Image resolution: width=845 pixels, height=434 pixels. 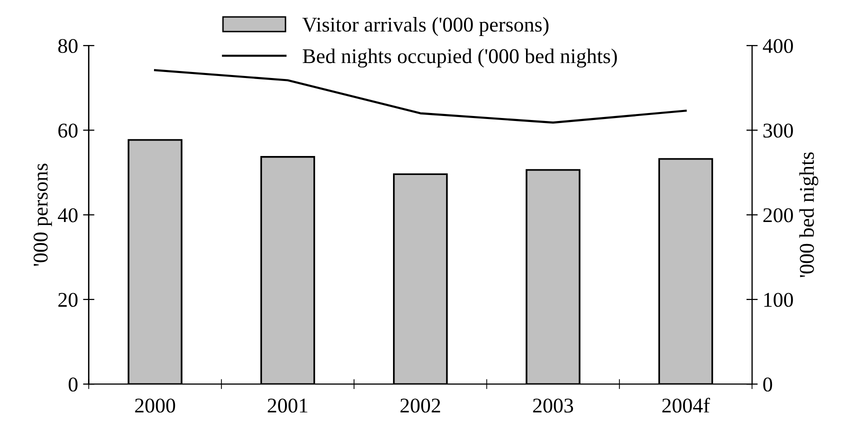 What do you see at coordinates (155, 405) in the screenshot?
I see `x-tick-label: 2000` at bounding box center [155, 405].